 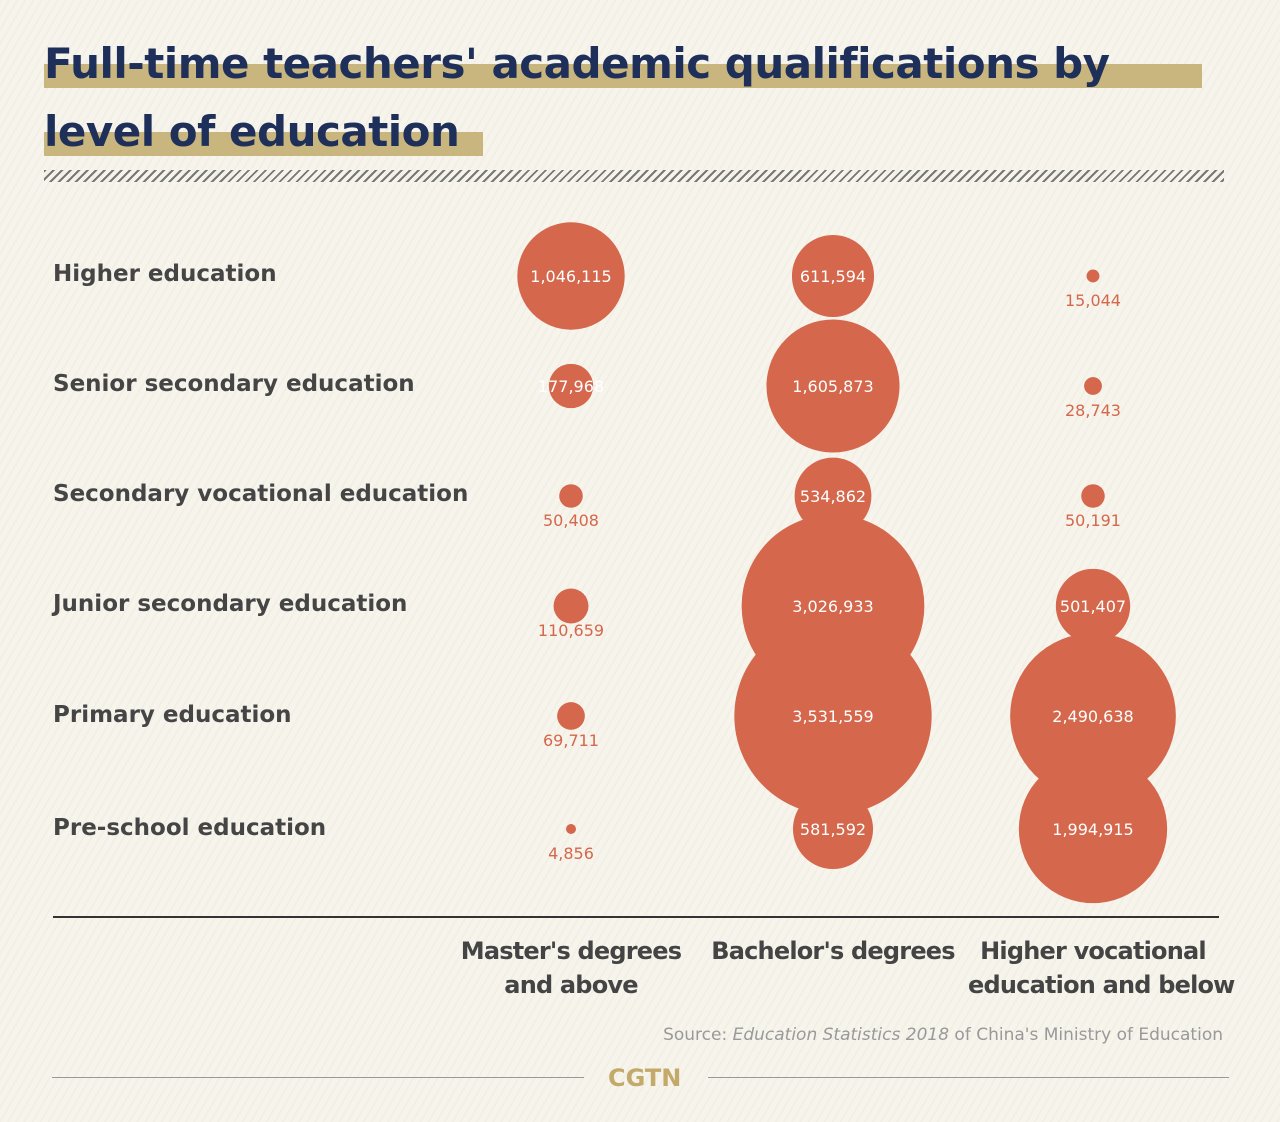 What do you see at coordinates (261, 494) in the screenshot?
I see `row-label: Secondary vocational education` at bounding box center [261, 494].